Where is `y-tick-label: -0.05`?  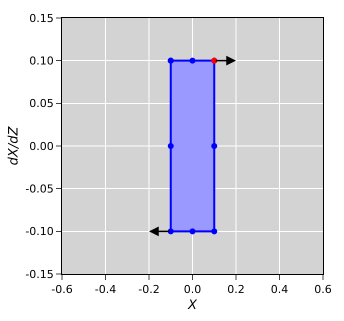 y-tick-label: -0.05 is located at coordinates (39, 189).